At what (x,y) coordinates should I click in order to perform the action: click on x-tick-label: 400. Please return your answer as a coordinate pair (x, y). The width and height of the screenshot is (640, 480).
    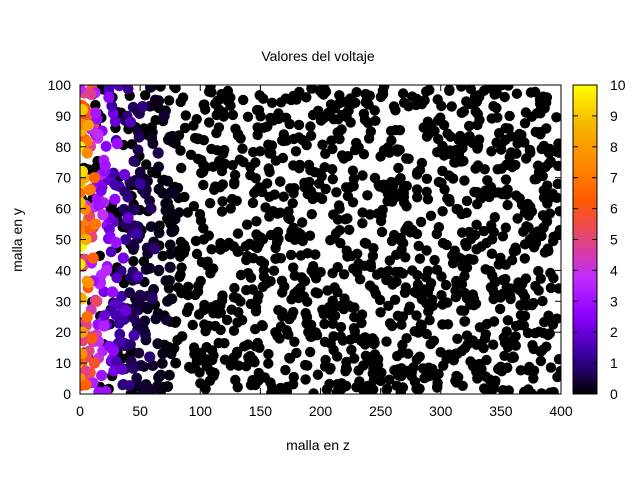
    Looking at the image, I should click on (561, 411).